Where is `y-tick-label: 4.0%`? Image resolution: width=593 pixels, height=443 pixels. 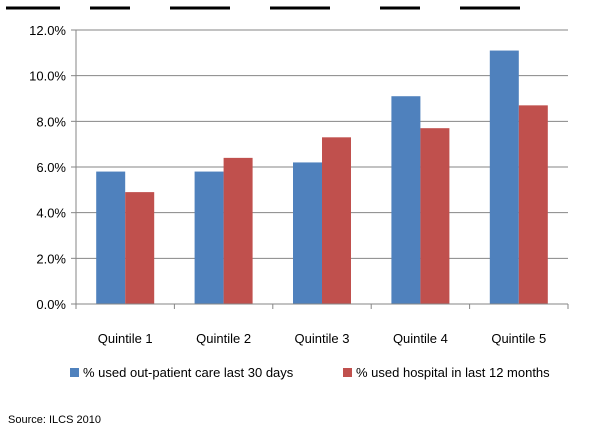 y-tick-label: 4.0% is located at coordinates (51, 213).